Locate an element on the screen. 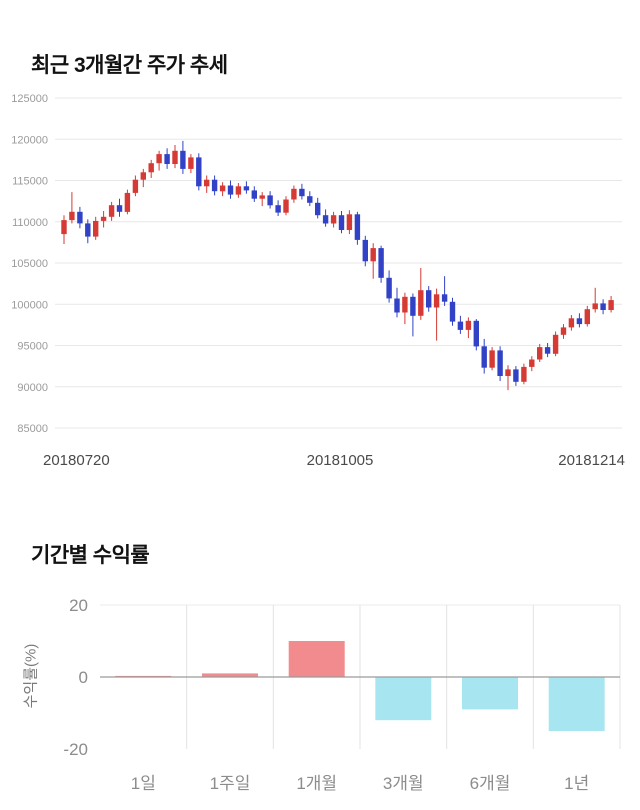 This screenshot has width=640, height=810. svg-text: 6개월 is located at coordinates (490, 783).